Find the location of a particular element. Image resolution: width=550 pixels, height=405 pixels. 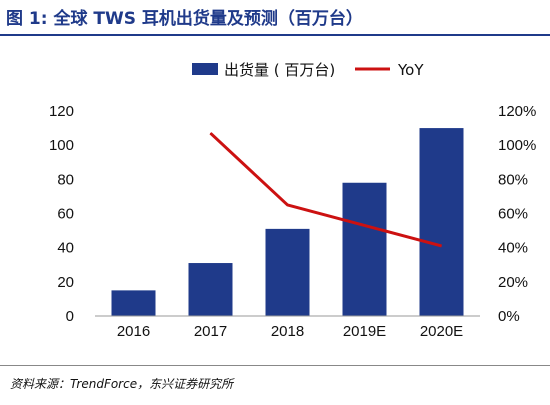

y-right-tick-label: 60% is located at coordinates (513, 214).